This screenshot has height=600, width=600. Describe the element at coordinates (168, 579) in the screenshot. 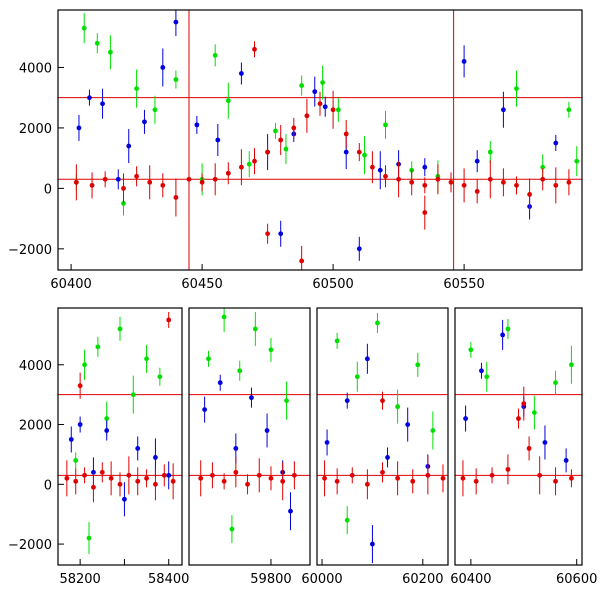

I see `x-tick-label: 58400` at that location.